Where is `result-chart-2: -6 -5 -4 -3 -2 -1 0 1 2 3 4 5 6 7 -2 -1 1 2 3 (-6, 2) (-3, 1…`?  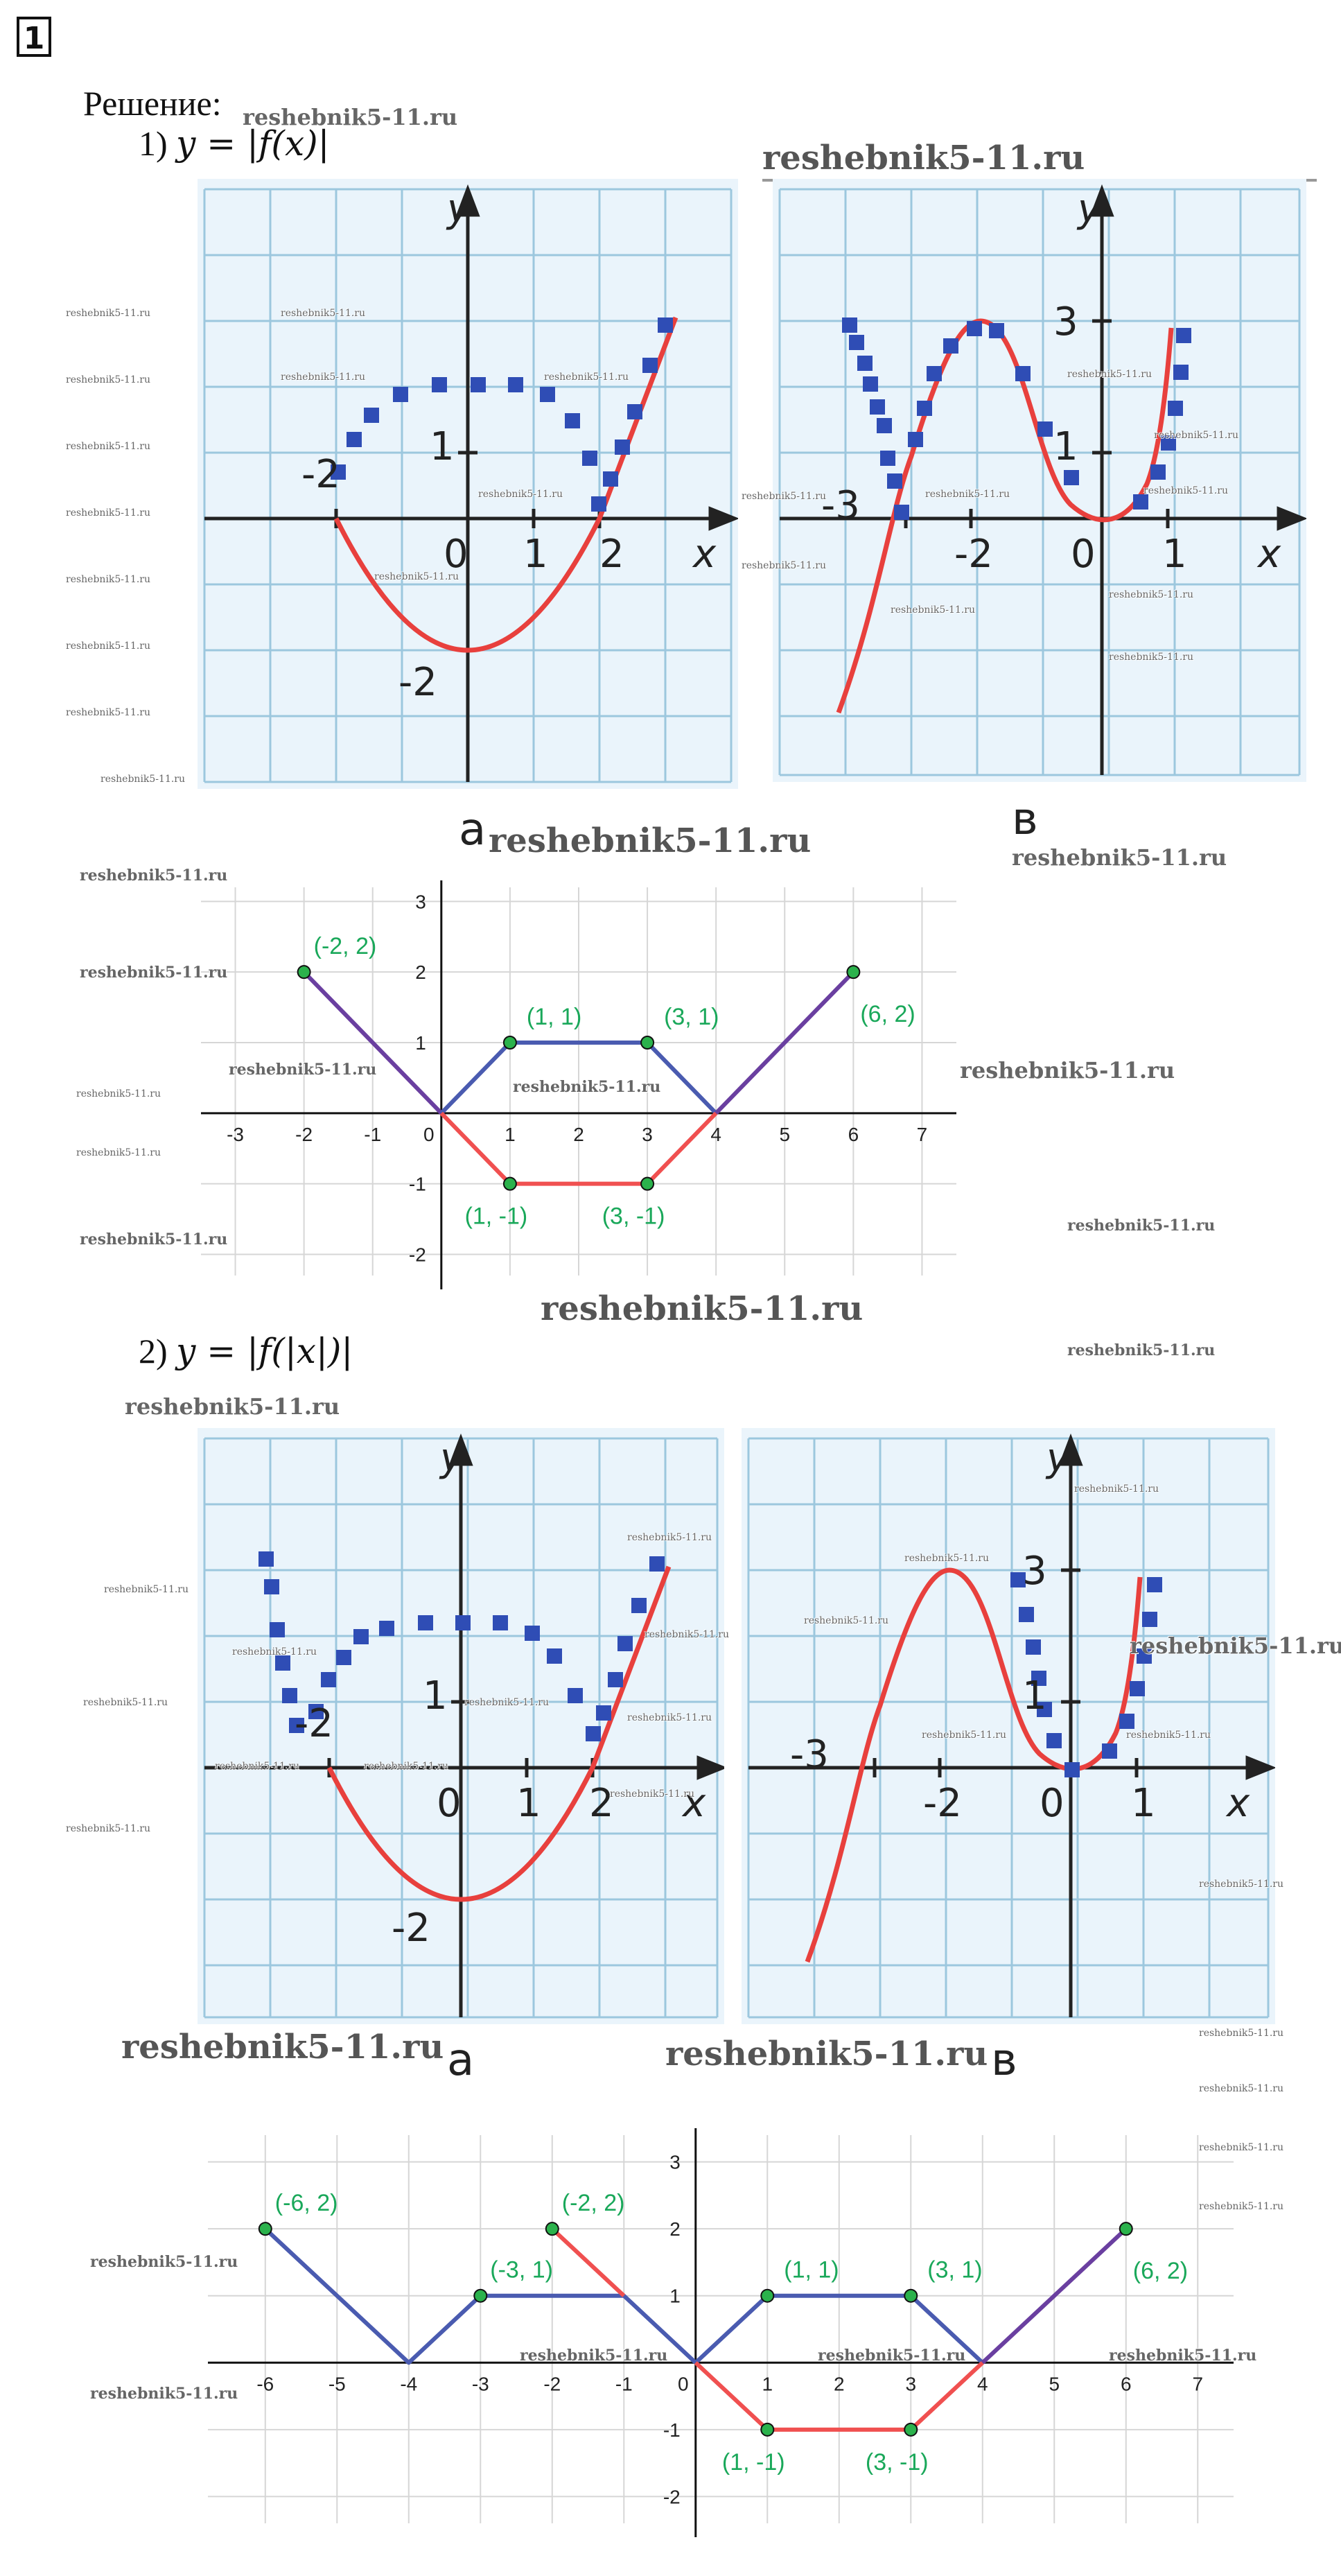
result-chart-2: -6 -5 -4 -3 -2 -1 0 1 2 3 4 5 6 7 -2 -1 1 2 3 (-6, 2) (-3, 1… is located at coordinates (721, 2332).